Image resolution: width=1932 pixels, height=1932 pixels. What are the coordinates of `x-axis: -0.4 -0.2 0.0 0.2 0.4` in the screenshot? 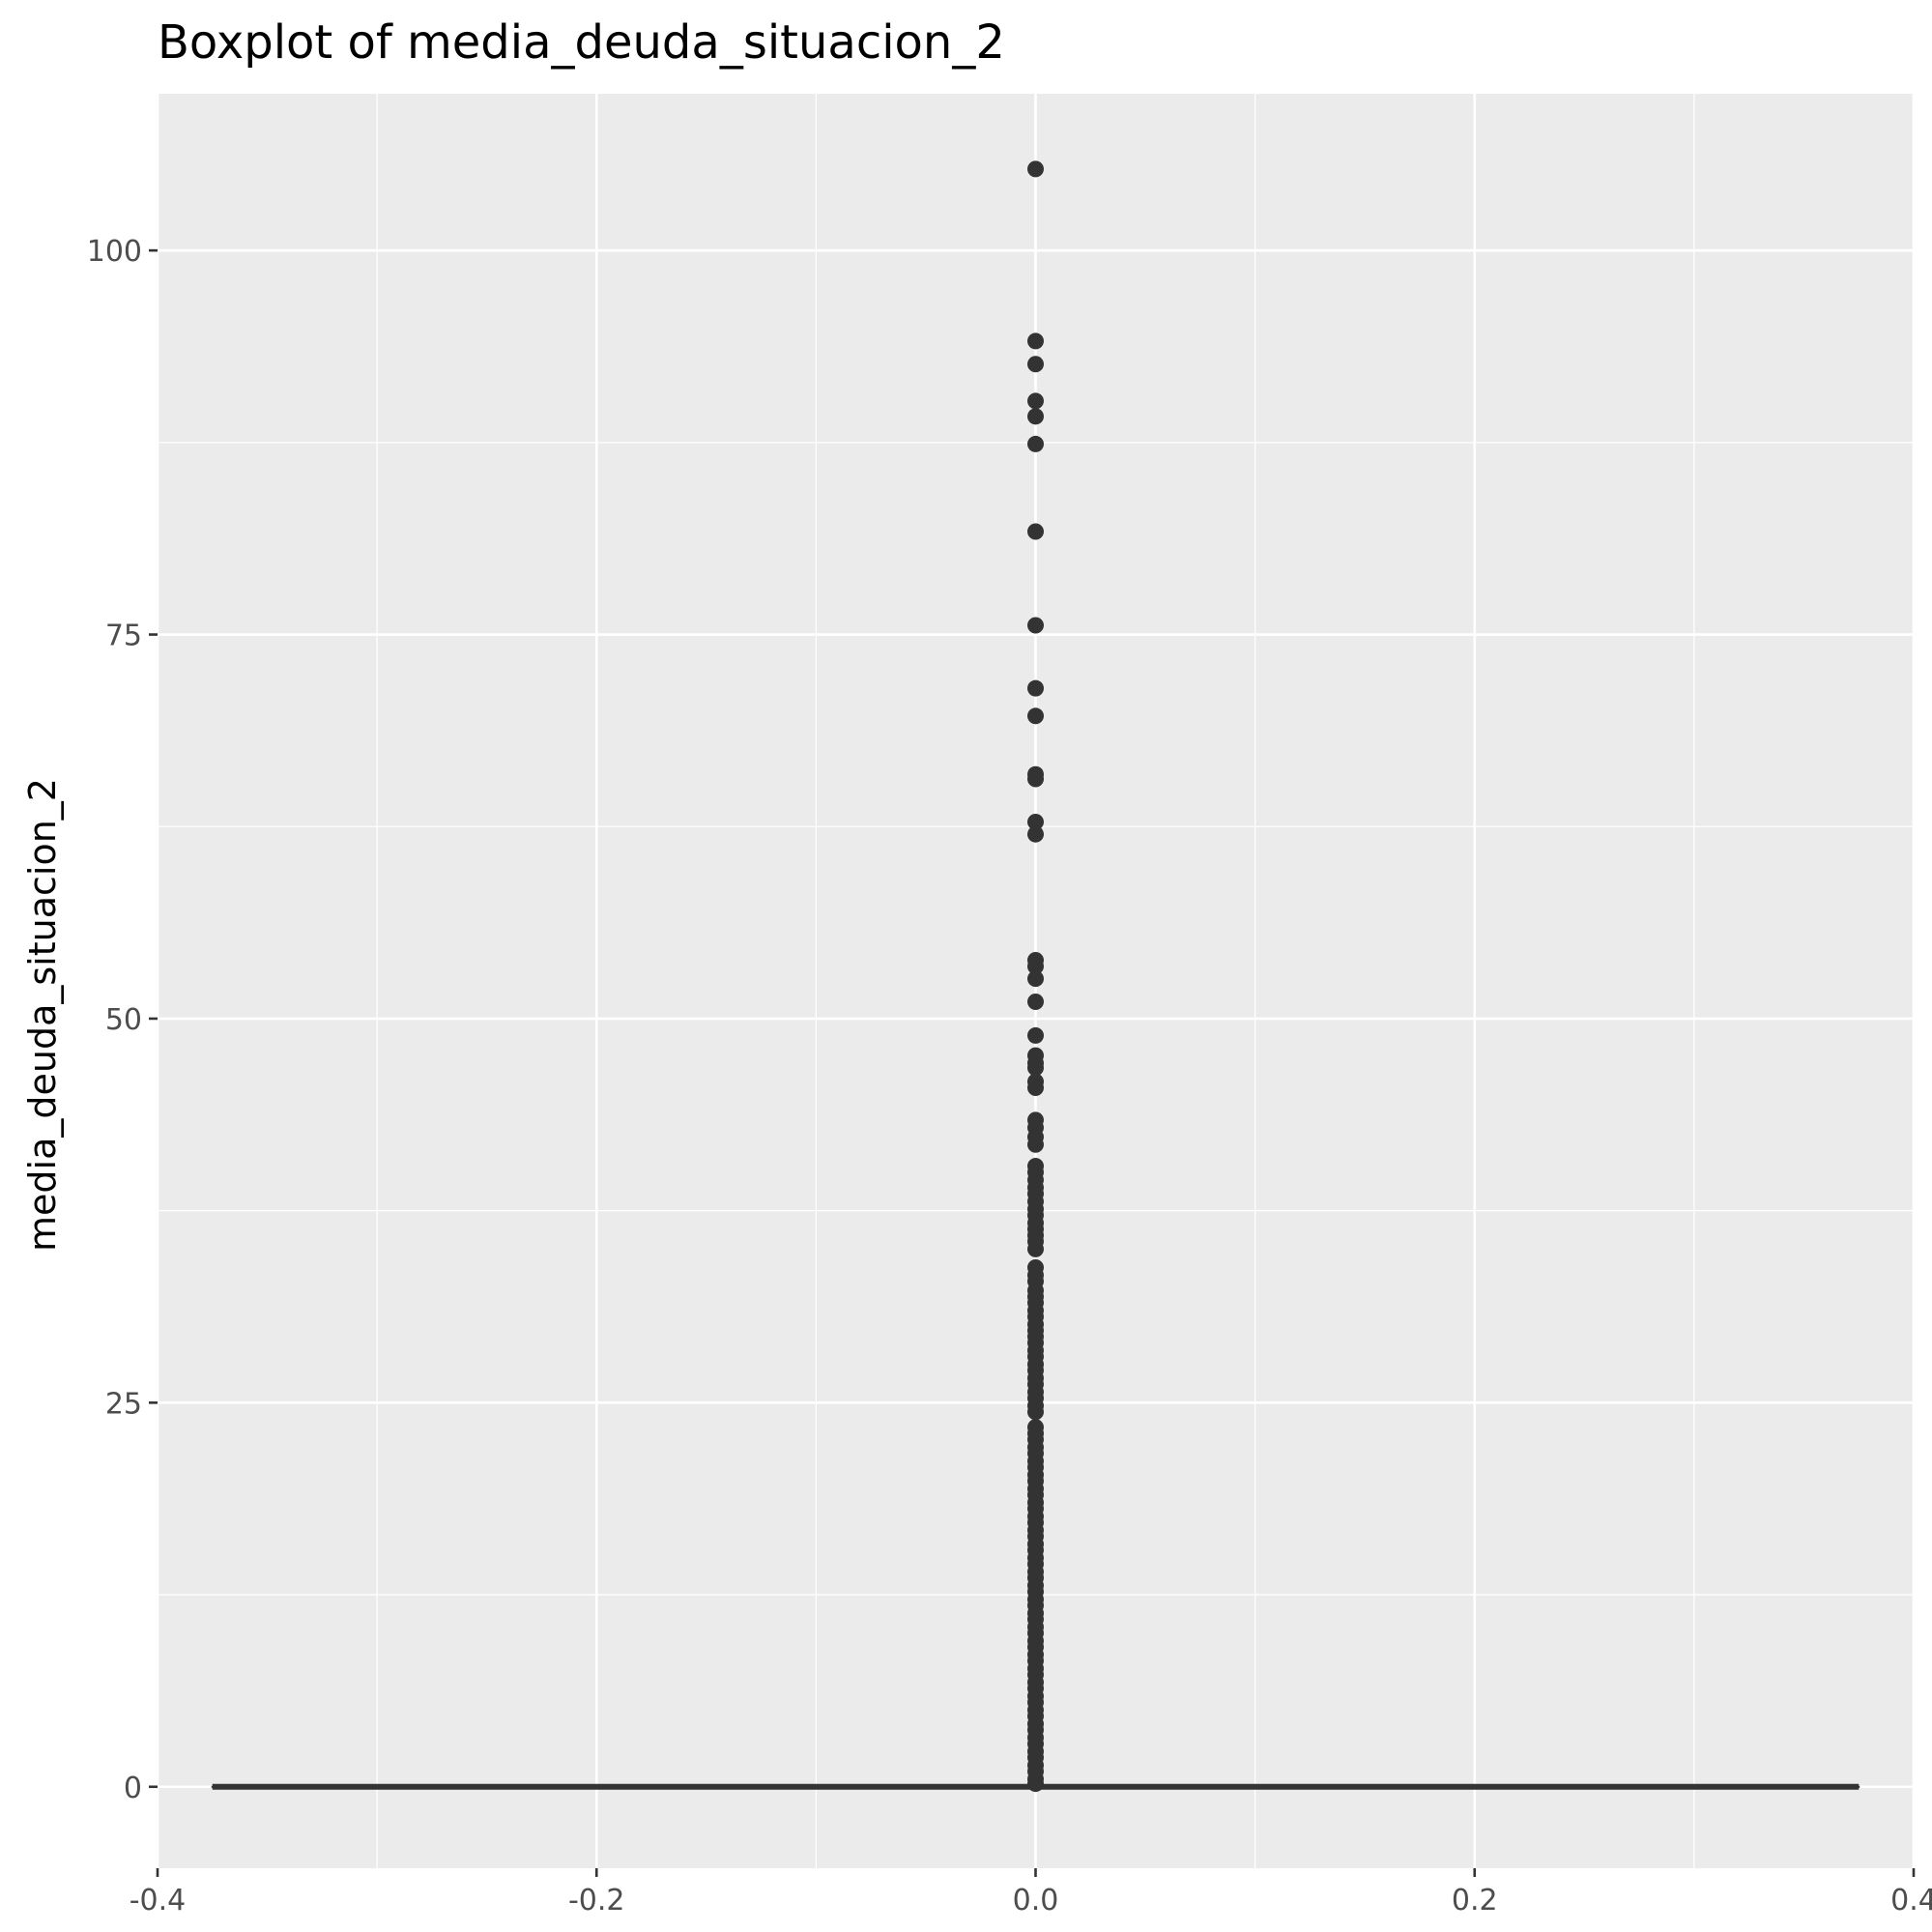 It's located at (1031, 1893).